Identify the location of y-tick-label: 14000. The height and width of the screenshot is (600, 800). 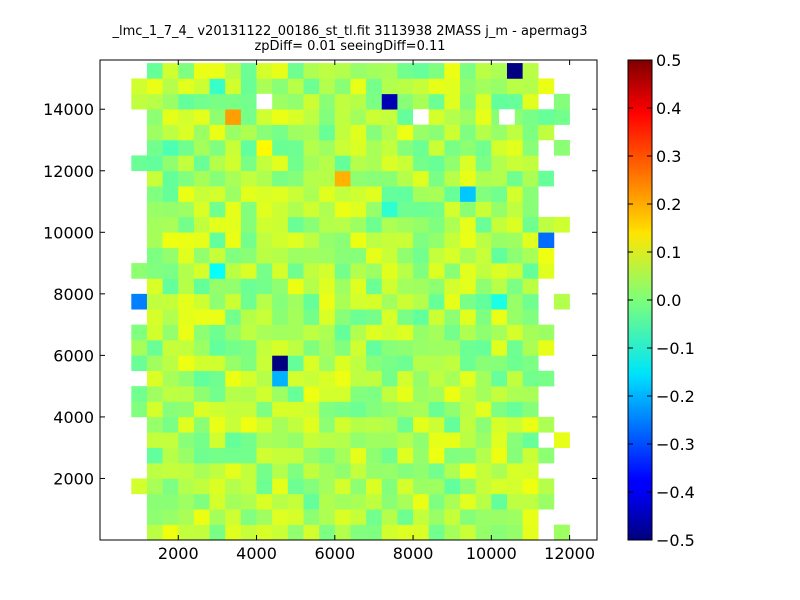
(68, 109).